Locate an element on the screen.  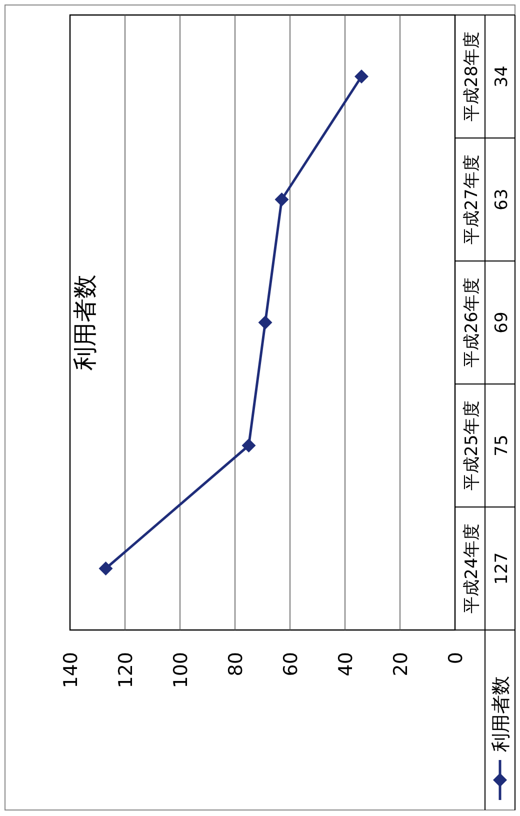
x-tick-label: 40 is located at coordinates (346, 664).